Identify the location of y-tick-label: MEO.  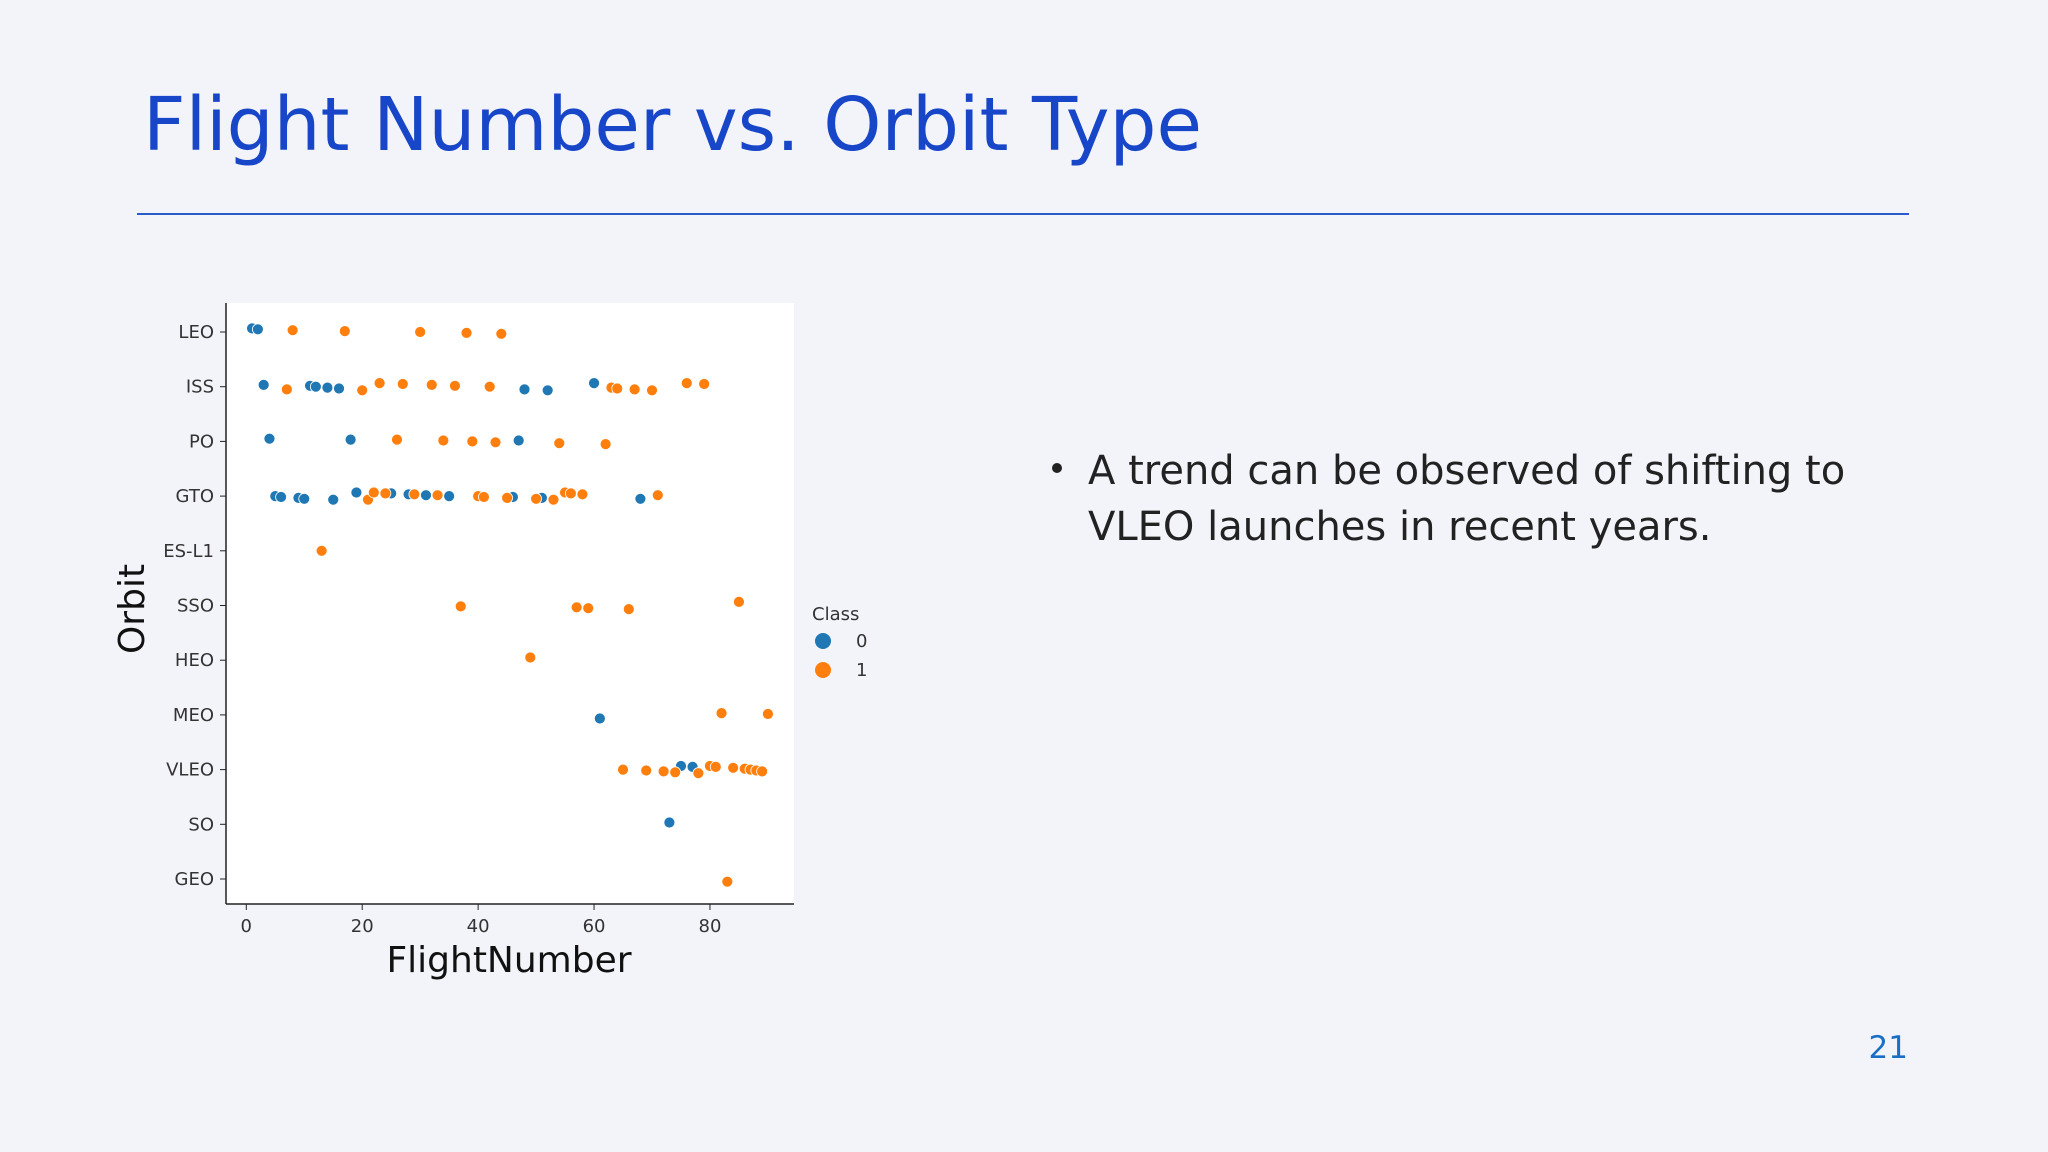
(193, 715).